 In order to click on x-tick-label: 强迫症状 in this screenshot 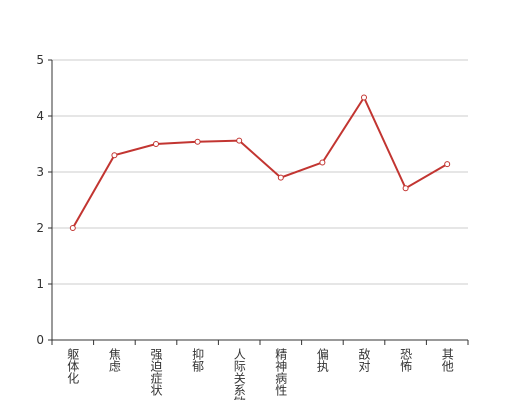, I will do `click(156, 372)`.